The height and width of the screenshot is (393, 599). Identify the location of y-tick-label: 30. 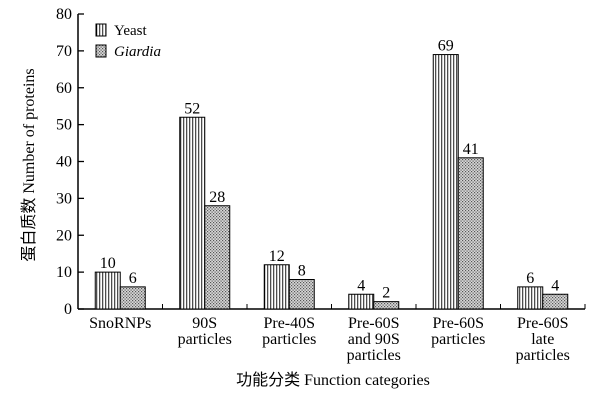
(64, 198).